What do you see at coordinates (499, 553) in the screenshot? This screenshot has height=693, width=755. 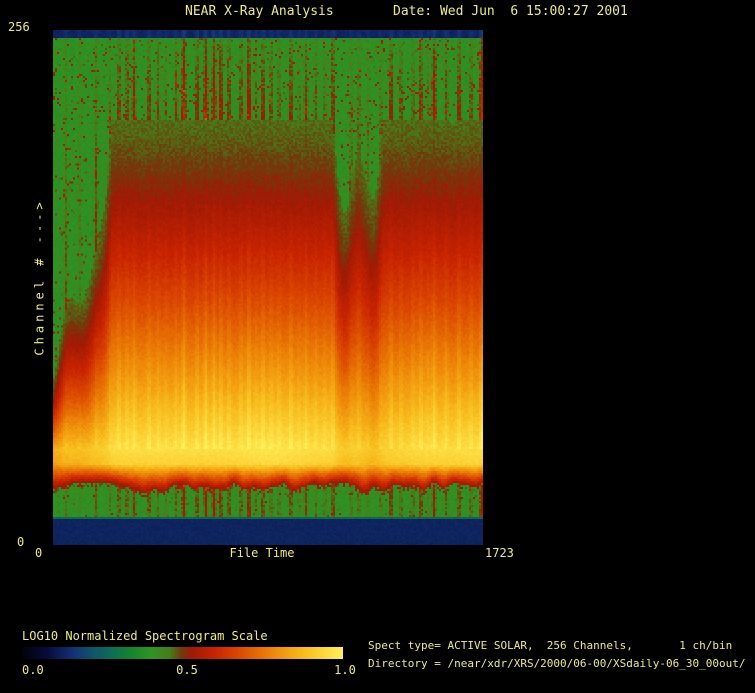 I see `x-axis-max-label: 1723` at bounding box center [499, 553].